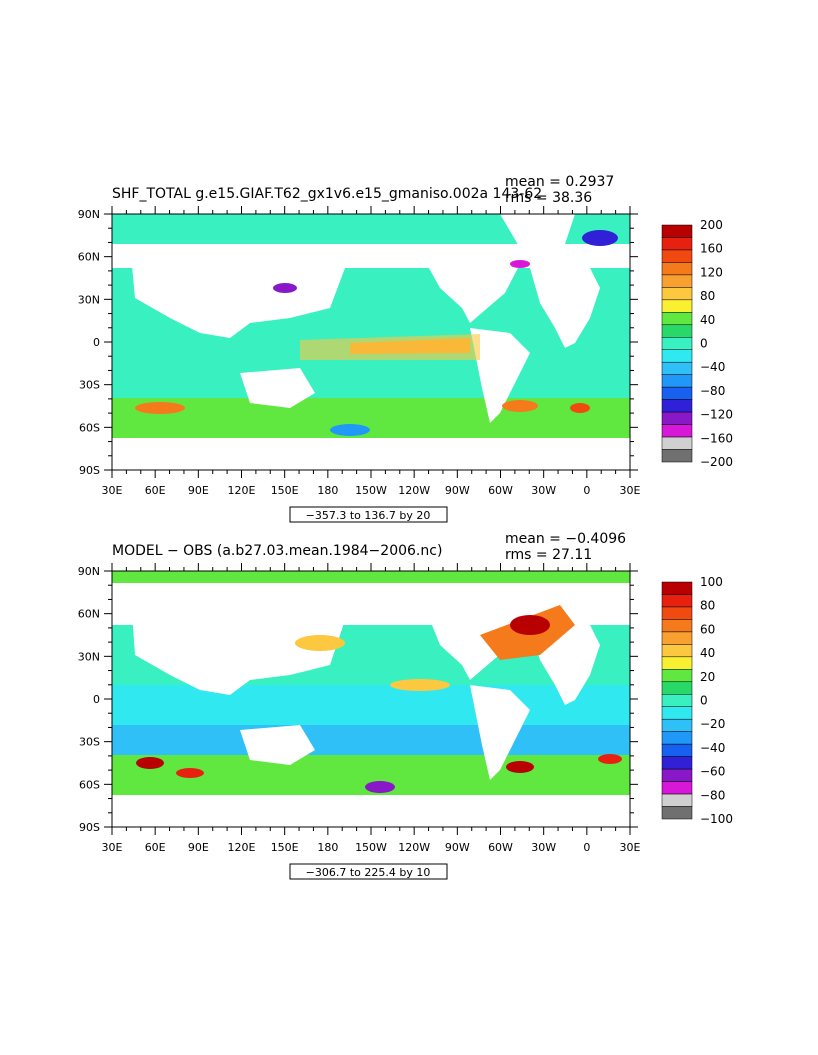  What do you see at coordinates (89, 742) in the screenshot?
I see `y-tick-label: 30S` at bounding box center [89, 742].